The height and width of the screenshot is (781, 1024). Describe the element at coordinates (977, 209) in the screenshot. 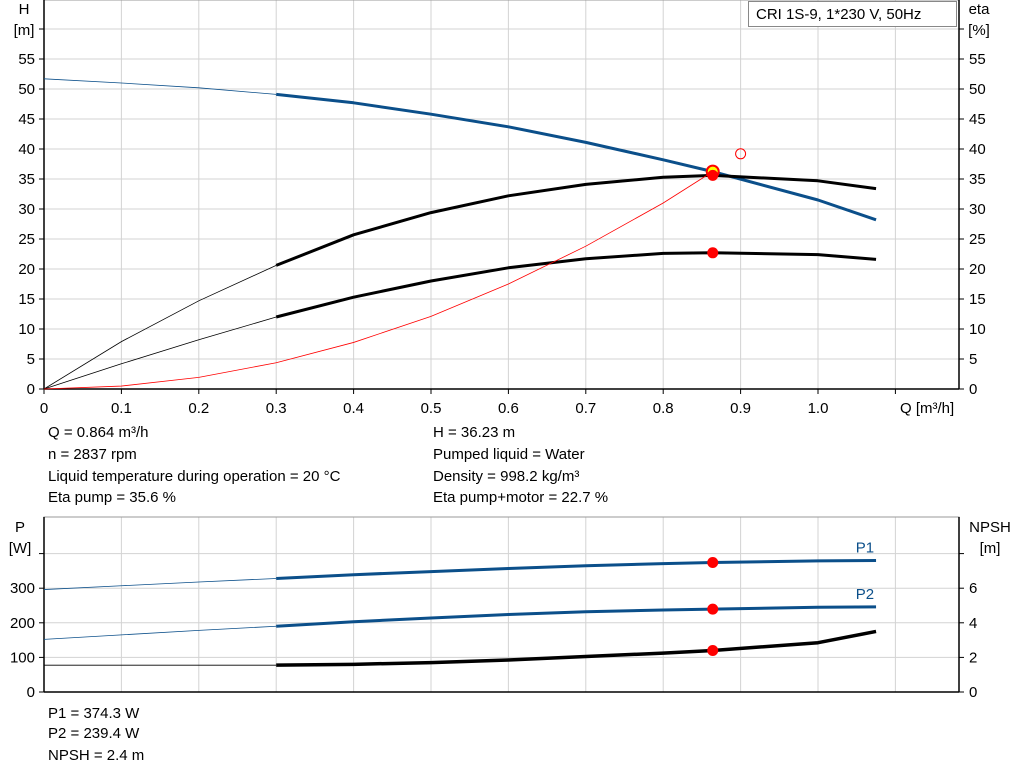

I see `y-tick-label-right: 30` at that location.